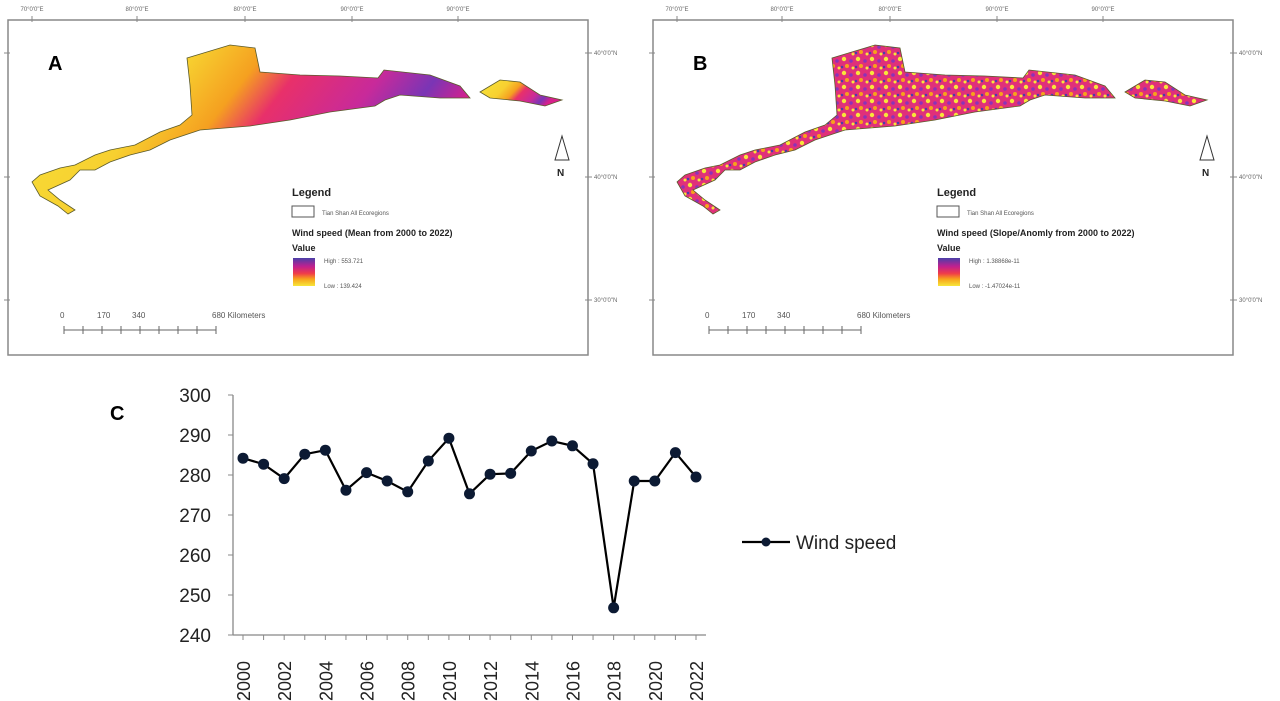  I want to click on x-tick-label: 2014, so click(532, 681).